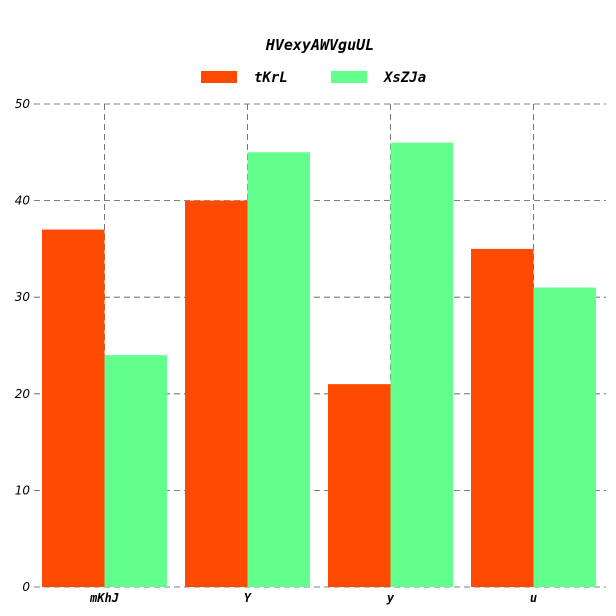  I want to click on y-tick-label: 10, so click(23, 490).